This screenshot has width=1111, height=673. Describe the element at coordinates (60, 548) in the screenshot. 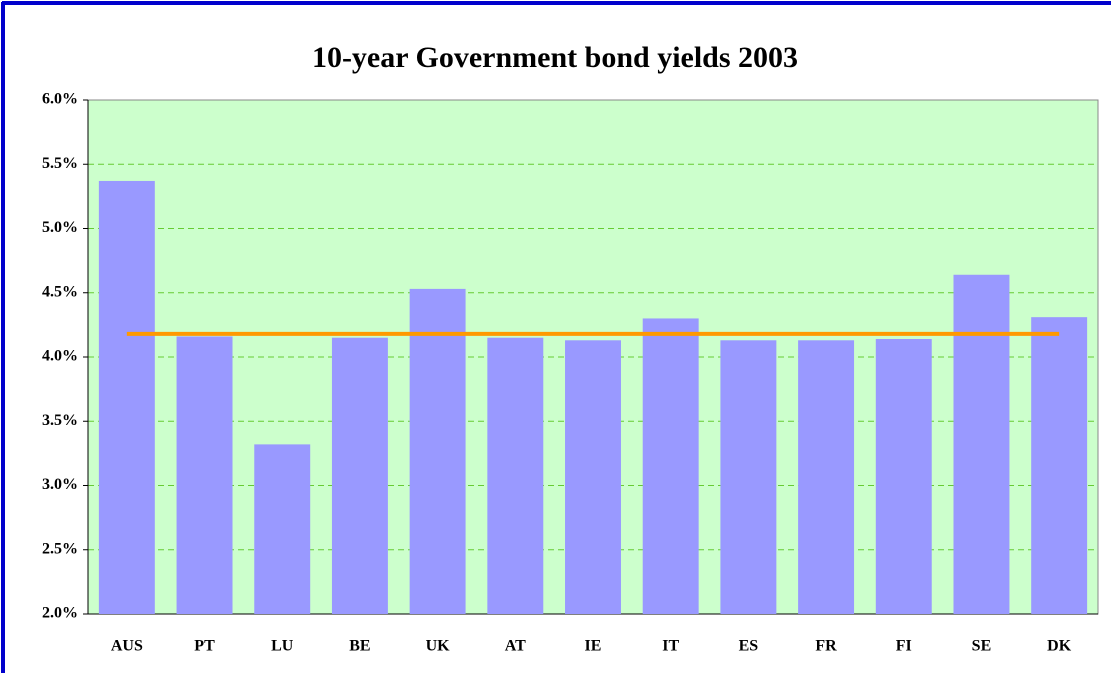

I see `y-tick-label: 2.5%` at that location.